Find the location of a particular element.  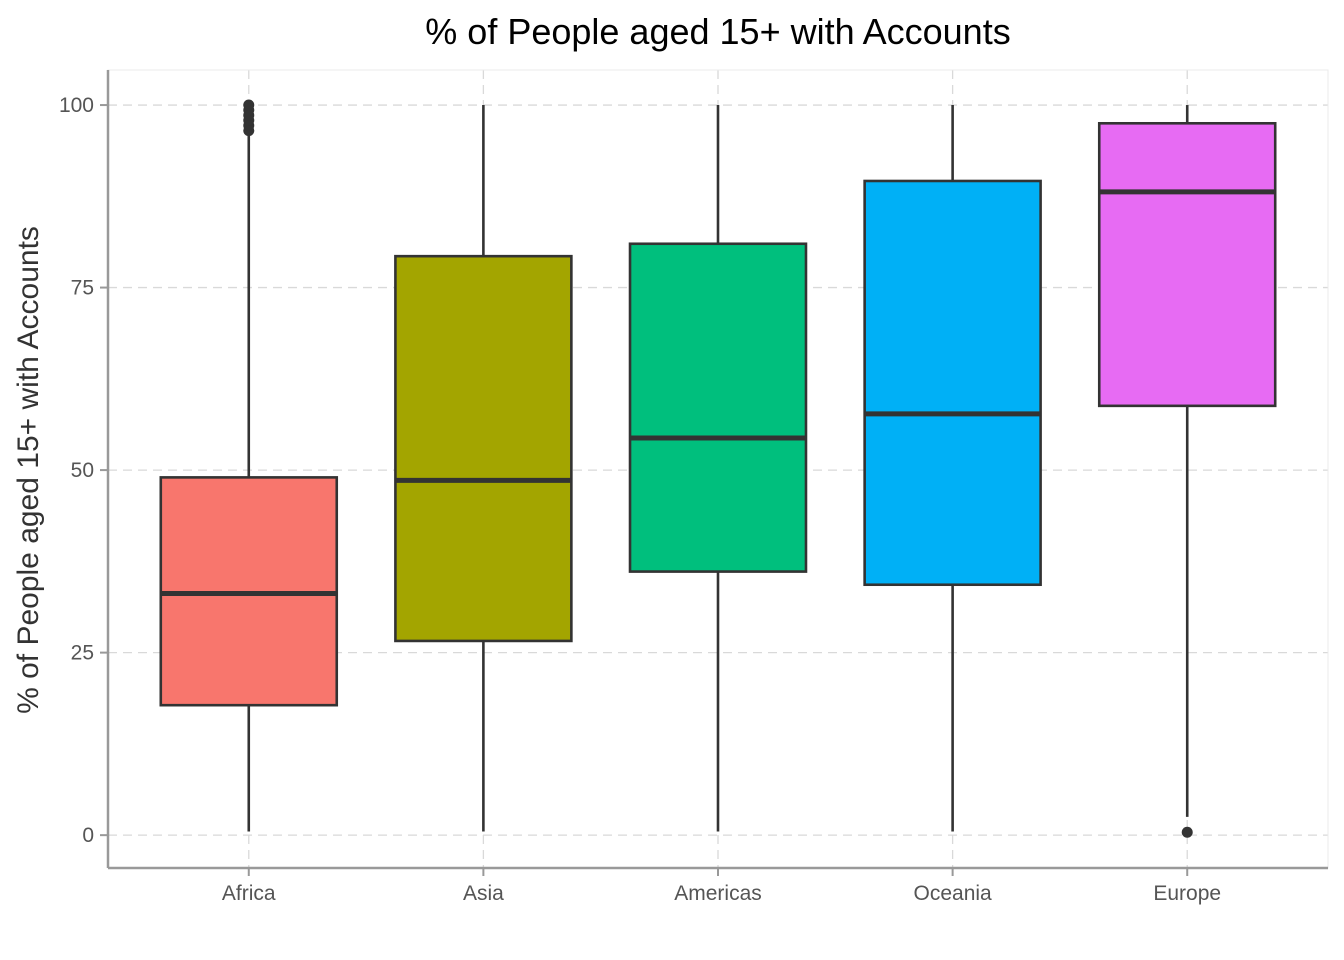

x-tick-label-africa: Africa is located at coordinates (249, 893).